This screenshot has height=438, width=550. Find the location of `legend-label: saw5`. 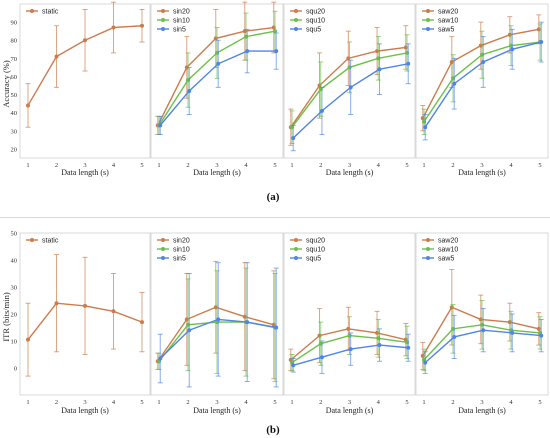

legend-label: saw5 is located at coordinates (446, 30).